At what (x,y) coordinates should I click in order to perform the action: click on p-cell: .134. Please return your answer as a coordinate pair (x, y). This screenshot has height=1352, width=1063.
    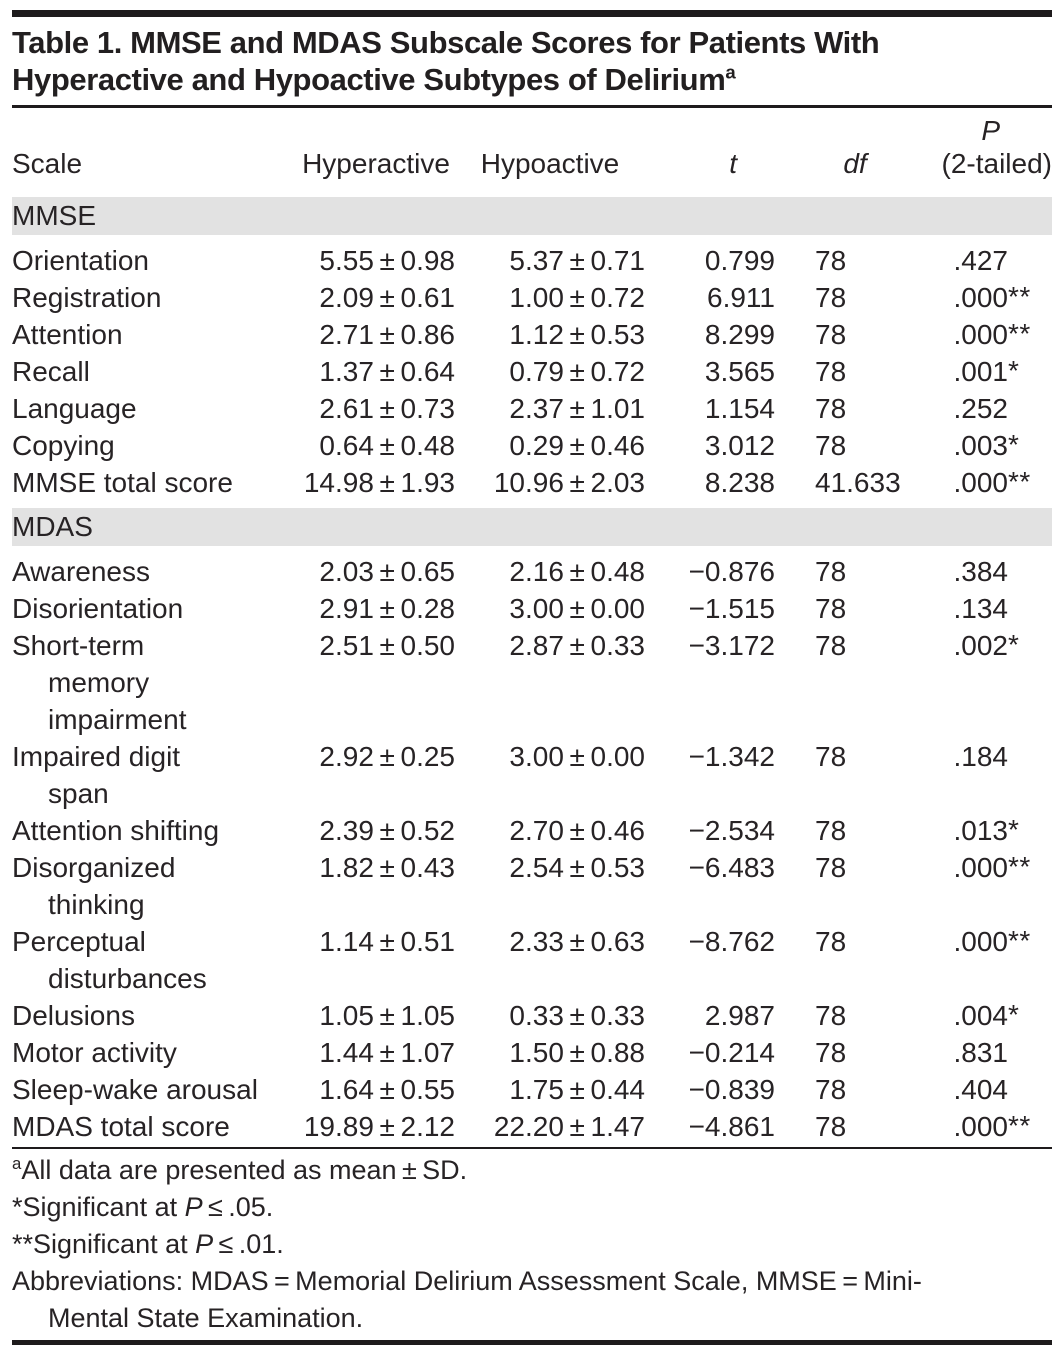
    Looking at the image, I should click on (993, 608).